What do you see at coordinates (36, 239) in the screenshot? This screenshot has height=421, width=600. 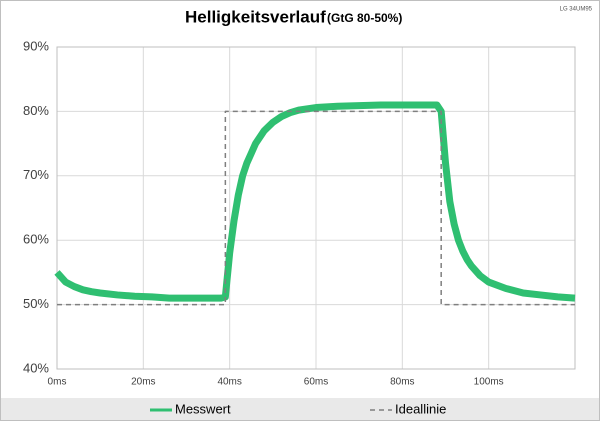 I see `y-tick-label: 60%` at bounding box center [36, 239].